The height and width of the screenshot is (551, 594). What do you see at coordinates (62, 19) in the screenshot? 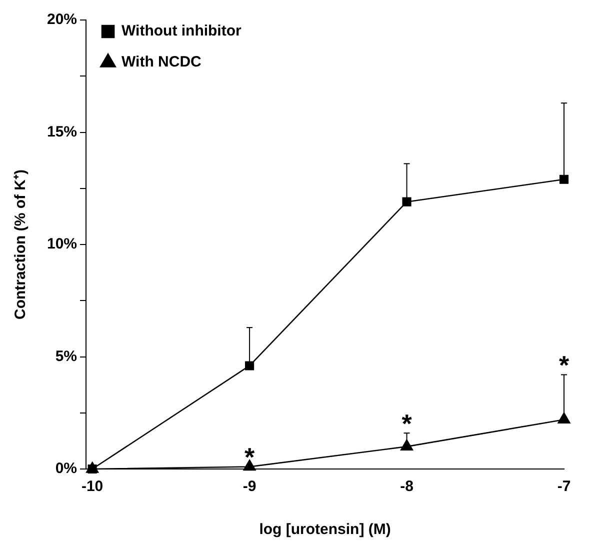
I see `y-tick-label: 20%` at bounding box center [62, 19].